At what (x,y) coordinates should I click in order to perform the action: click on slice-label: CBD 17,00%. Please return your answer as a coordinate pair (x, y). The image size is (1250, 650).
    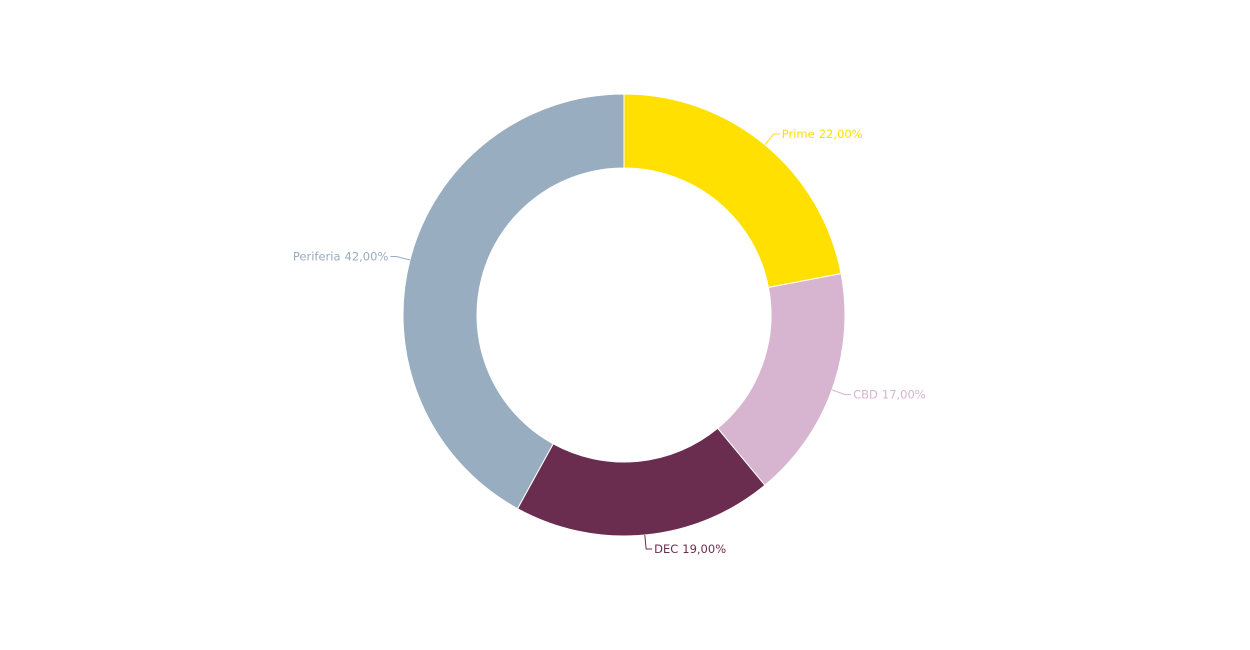
    Looking at the image, I should click on (889, 394).